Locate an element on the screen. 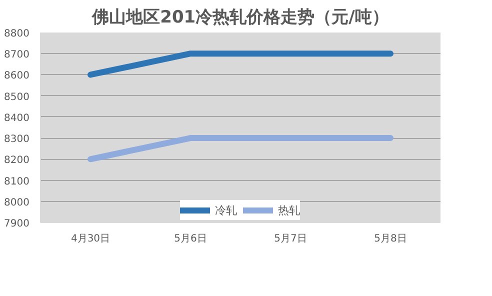  legend-label: 热轧 is located at coordinates (289, 210).